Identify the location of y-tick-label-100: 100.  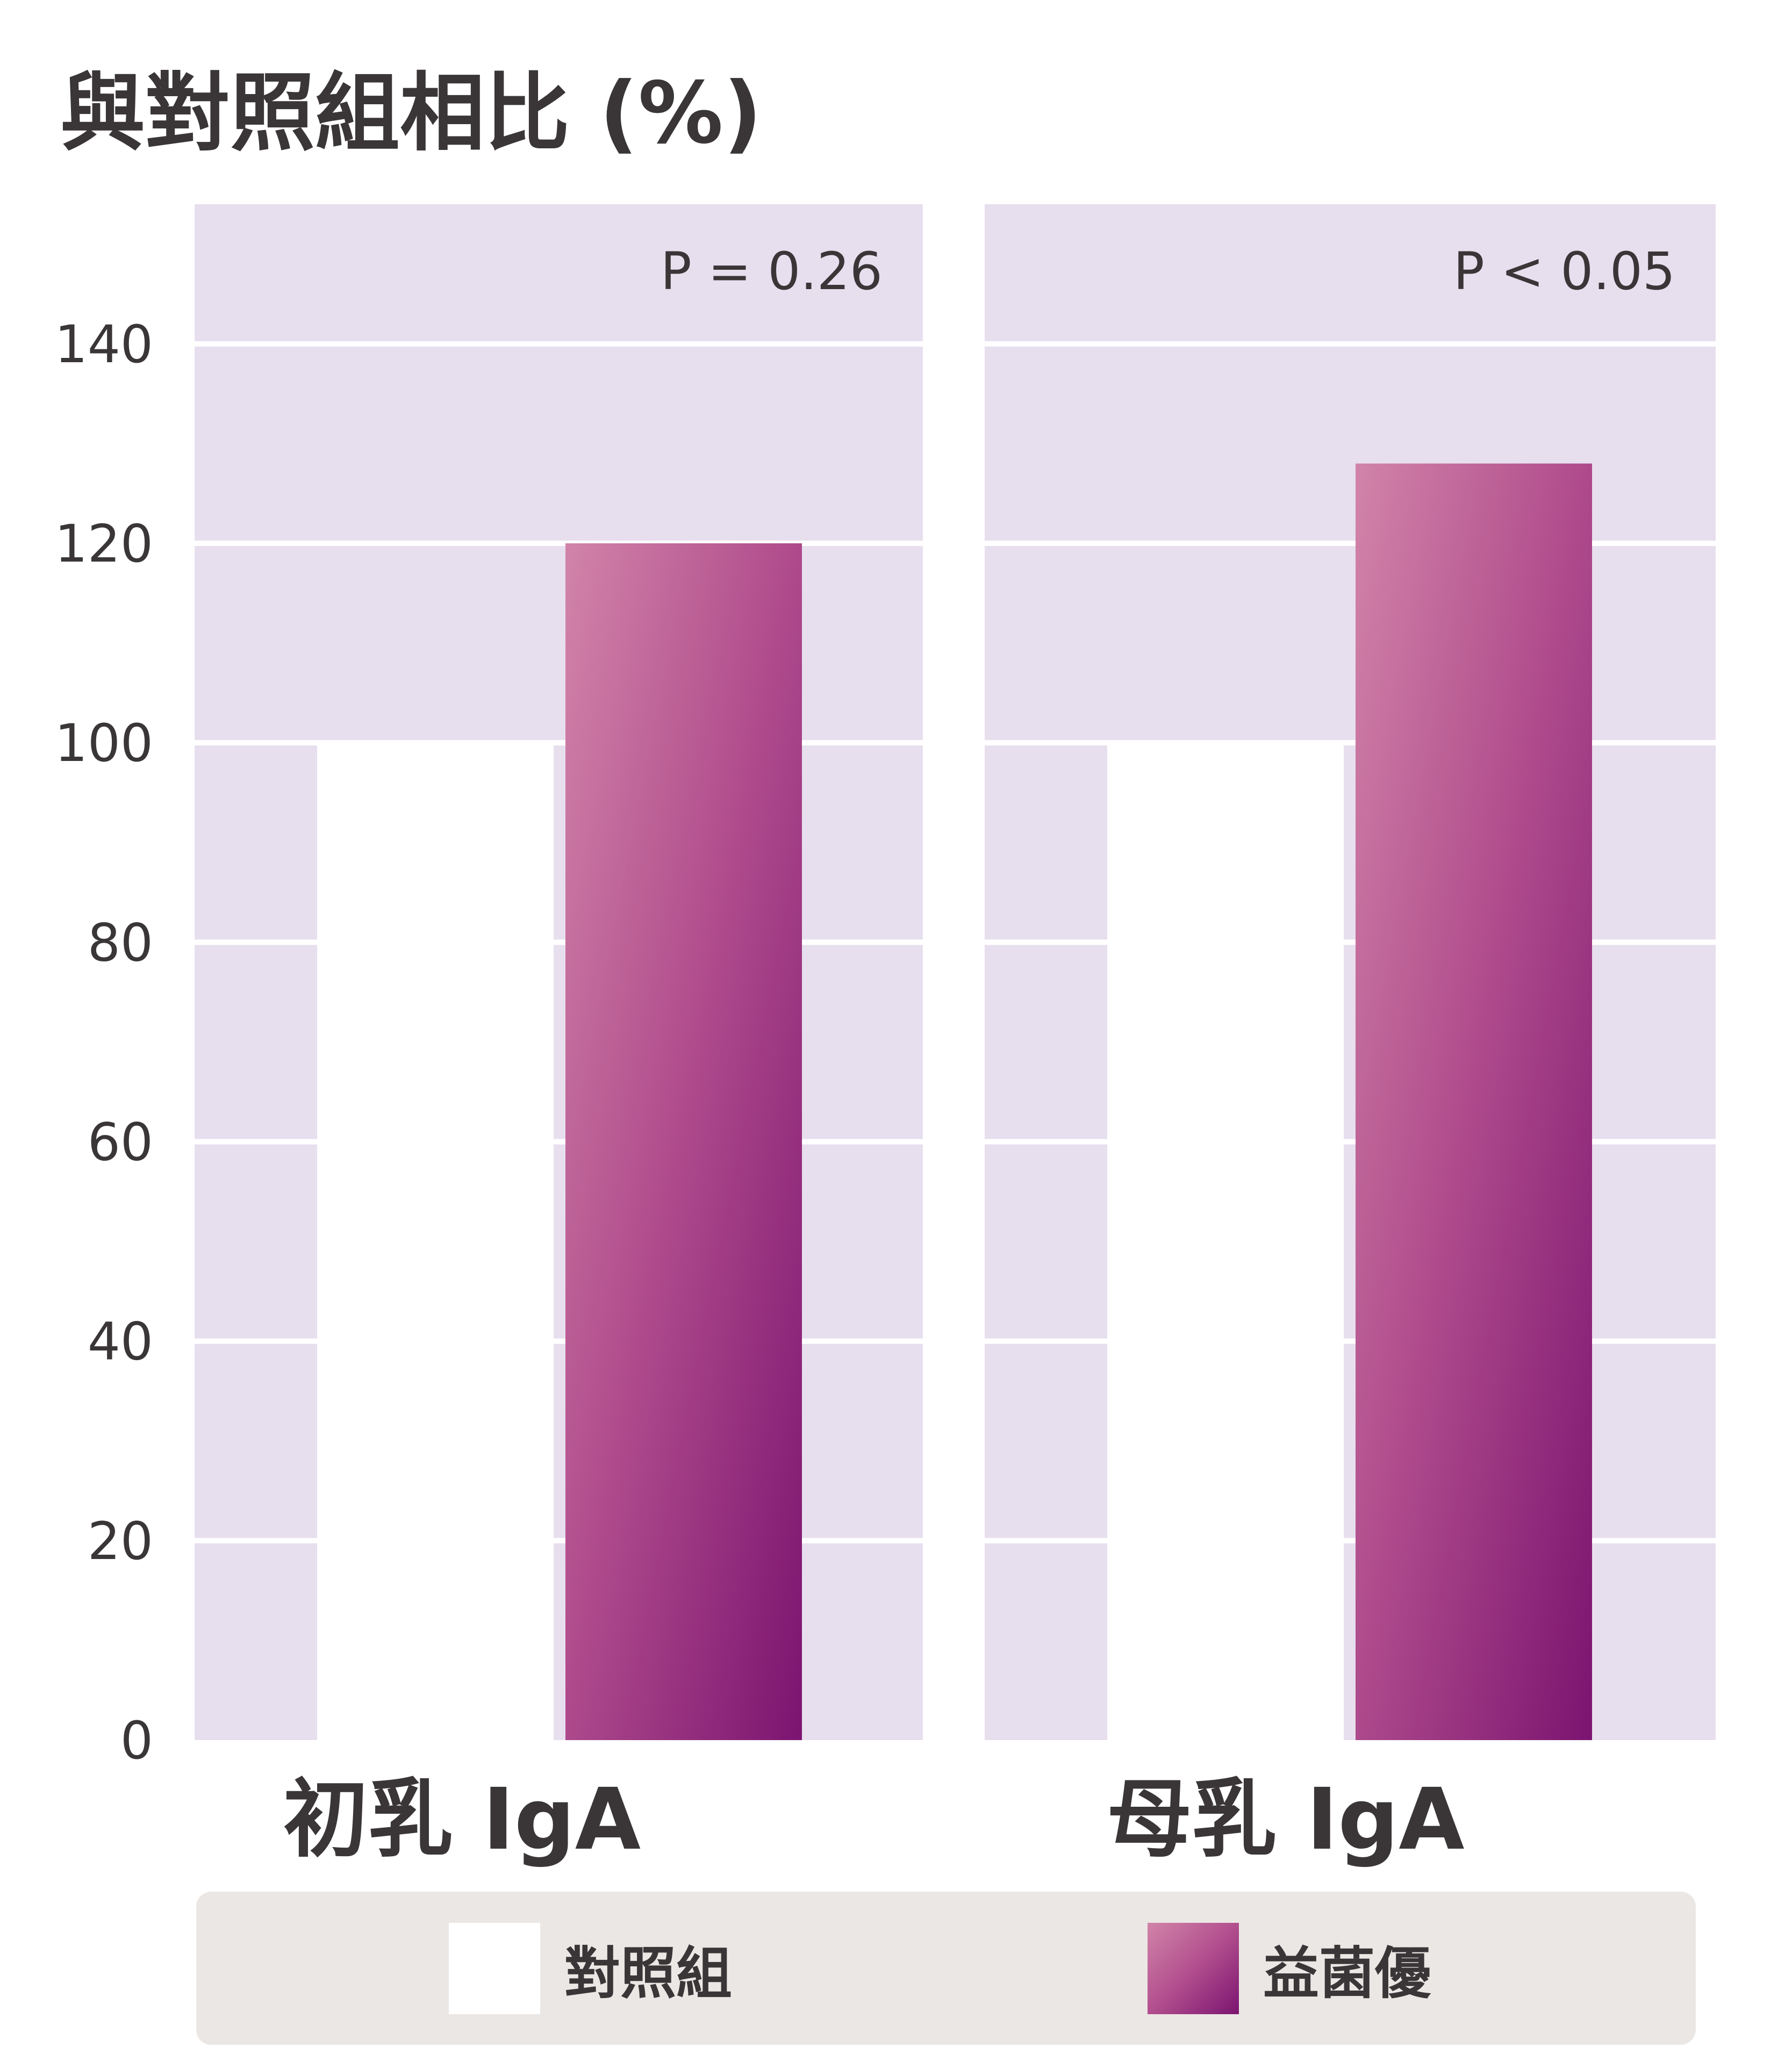
(104, 743).